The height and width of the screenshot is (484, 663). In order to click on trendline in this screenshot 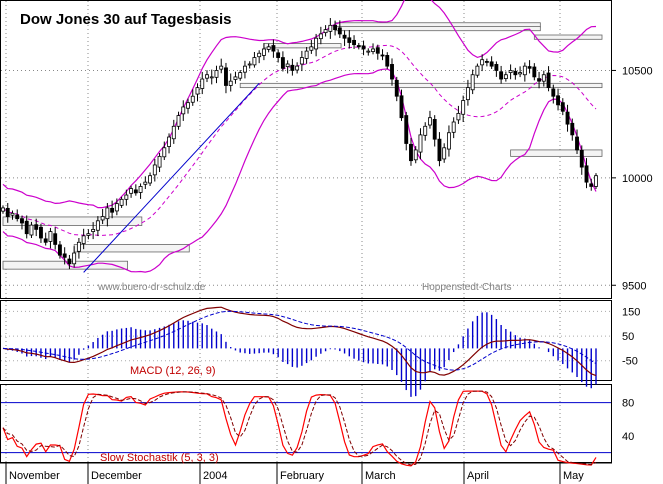, I will do `click(171, 177)`.